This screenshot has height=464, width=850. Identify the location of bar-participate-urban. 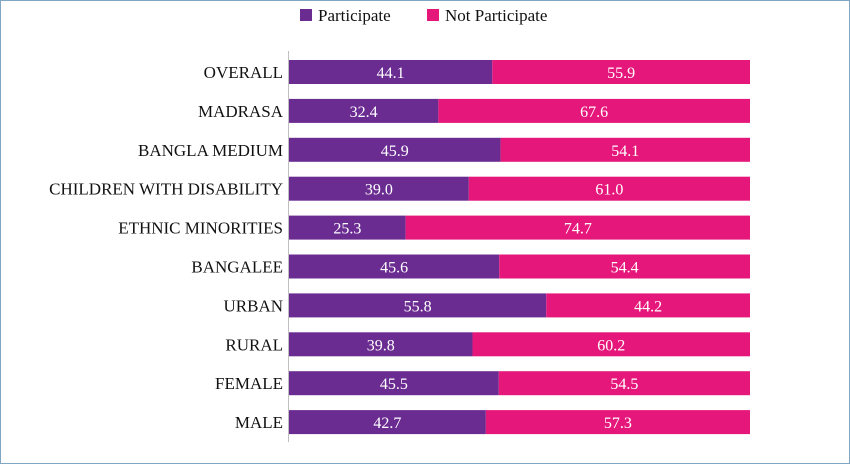
(418, 305).